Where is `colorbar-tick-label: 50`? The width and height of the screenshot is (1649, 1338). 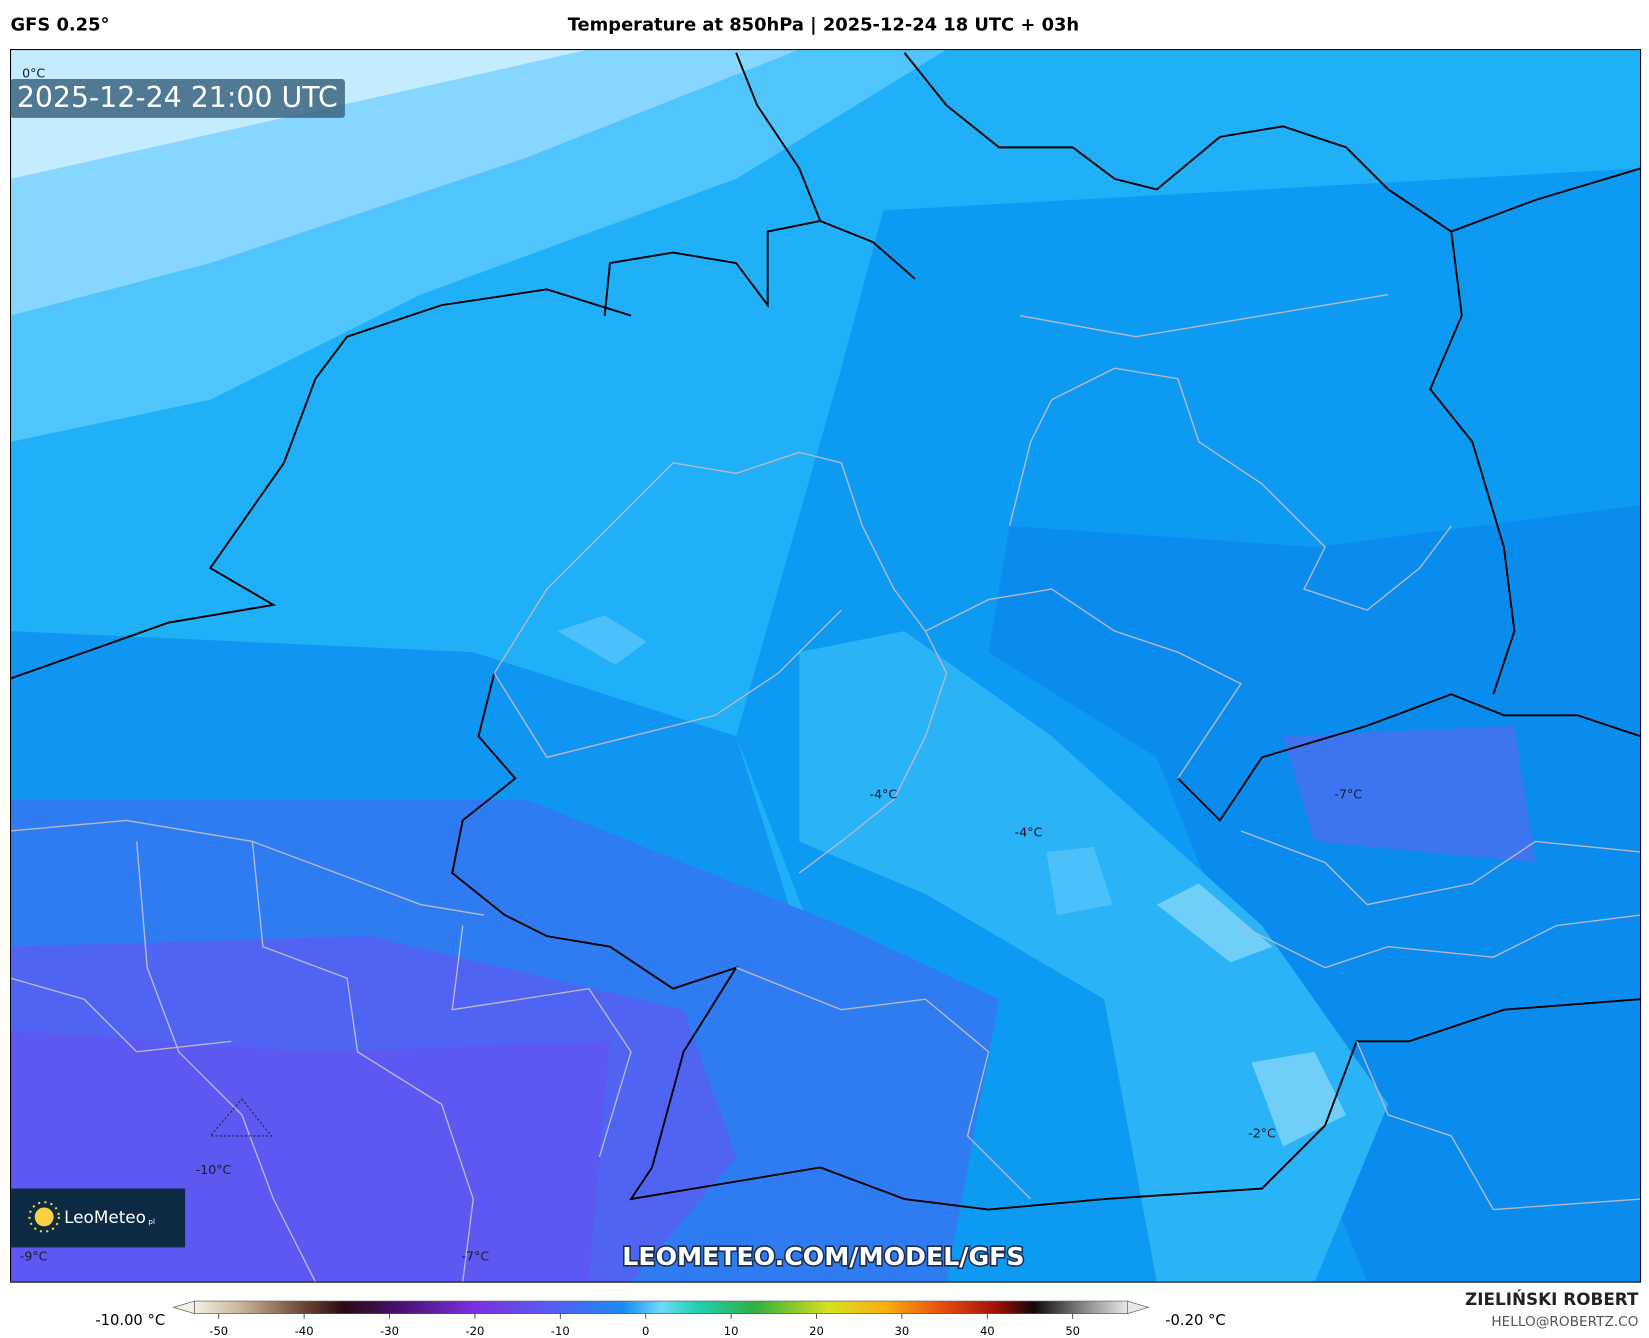
colorbar-tick-label: 50 is located at coordinates (1072, 1331).